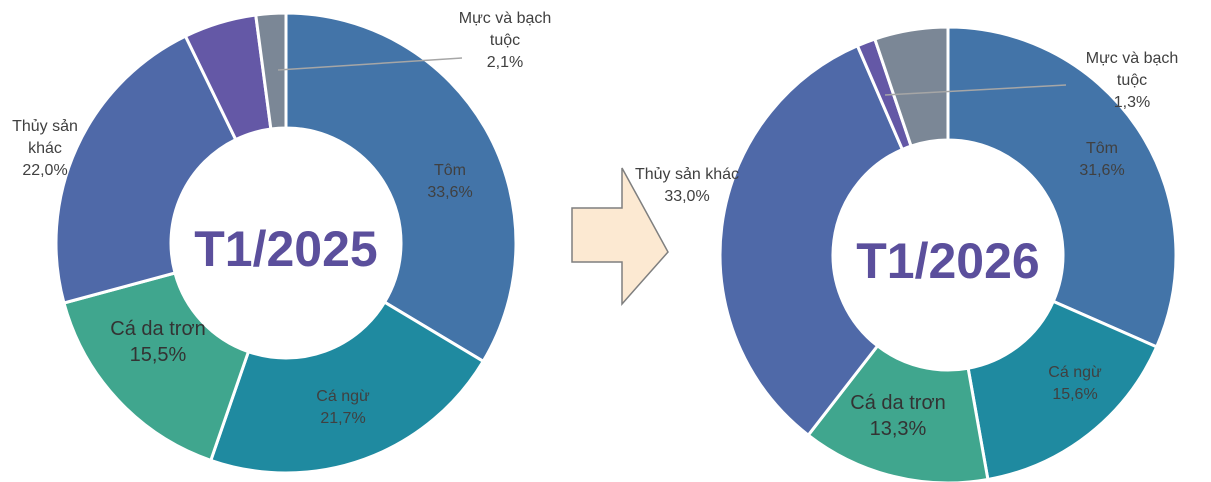 Image resolution: width=1211 pixels, height=482 pixels. Describe the element at coordinates (158, 355) in the screenshot. I see `value-label: 15,5%` at that location.